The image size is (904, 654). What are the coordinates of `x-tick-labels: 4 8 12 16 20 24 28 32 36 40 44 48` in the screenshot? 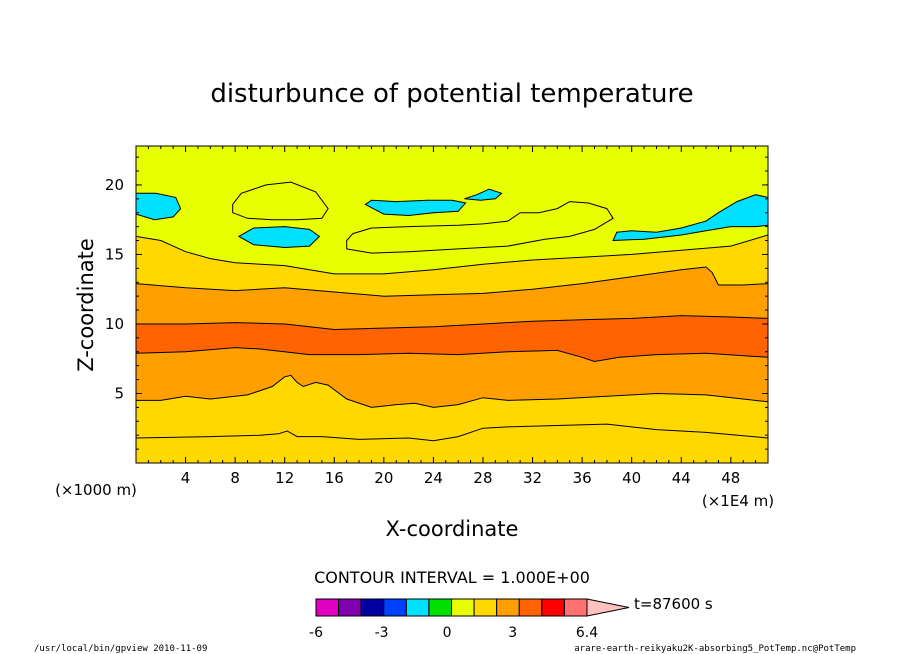 It's located at (461, 478).